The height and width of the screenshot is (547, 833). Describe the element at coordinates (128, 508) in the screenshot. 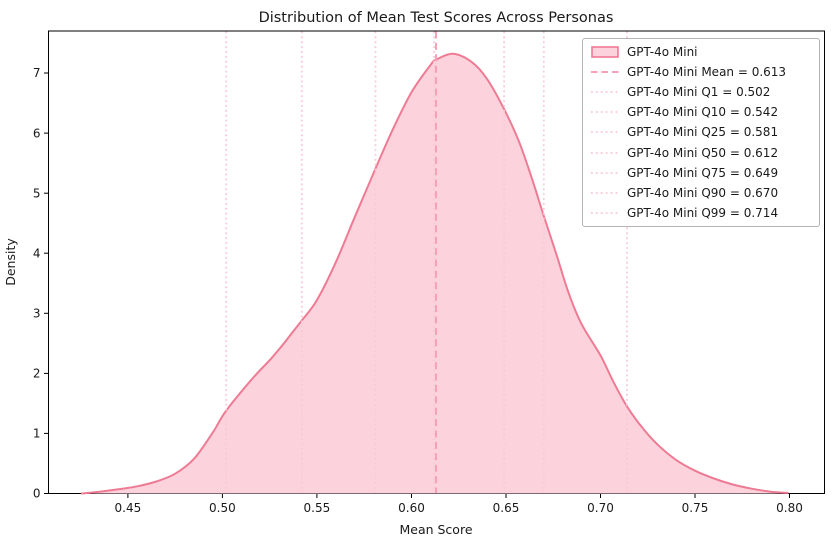

I see `x-tick-label: 0.45` at that location.